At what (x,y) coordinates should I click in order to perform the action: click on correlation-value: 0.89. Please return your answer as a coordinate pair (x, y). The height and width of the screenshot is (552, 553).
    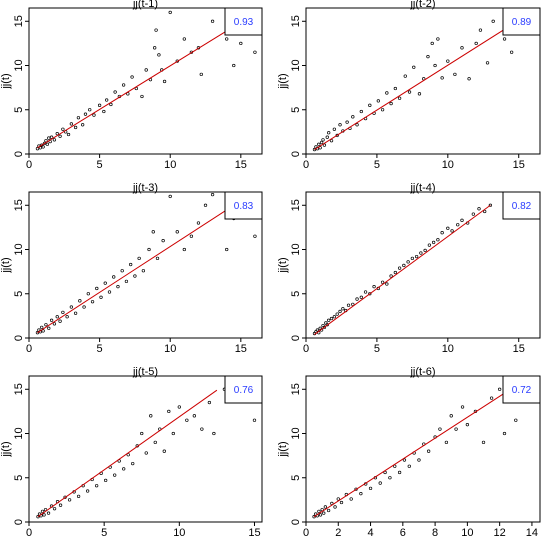
    Looking at the image, I should click on (522, 22).